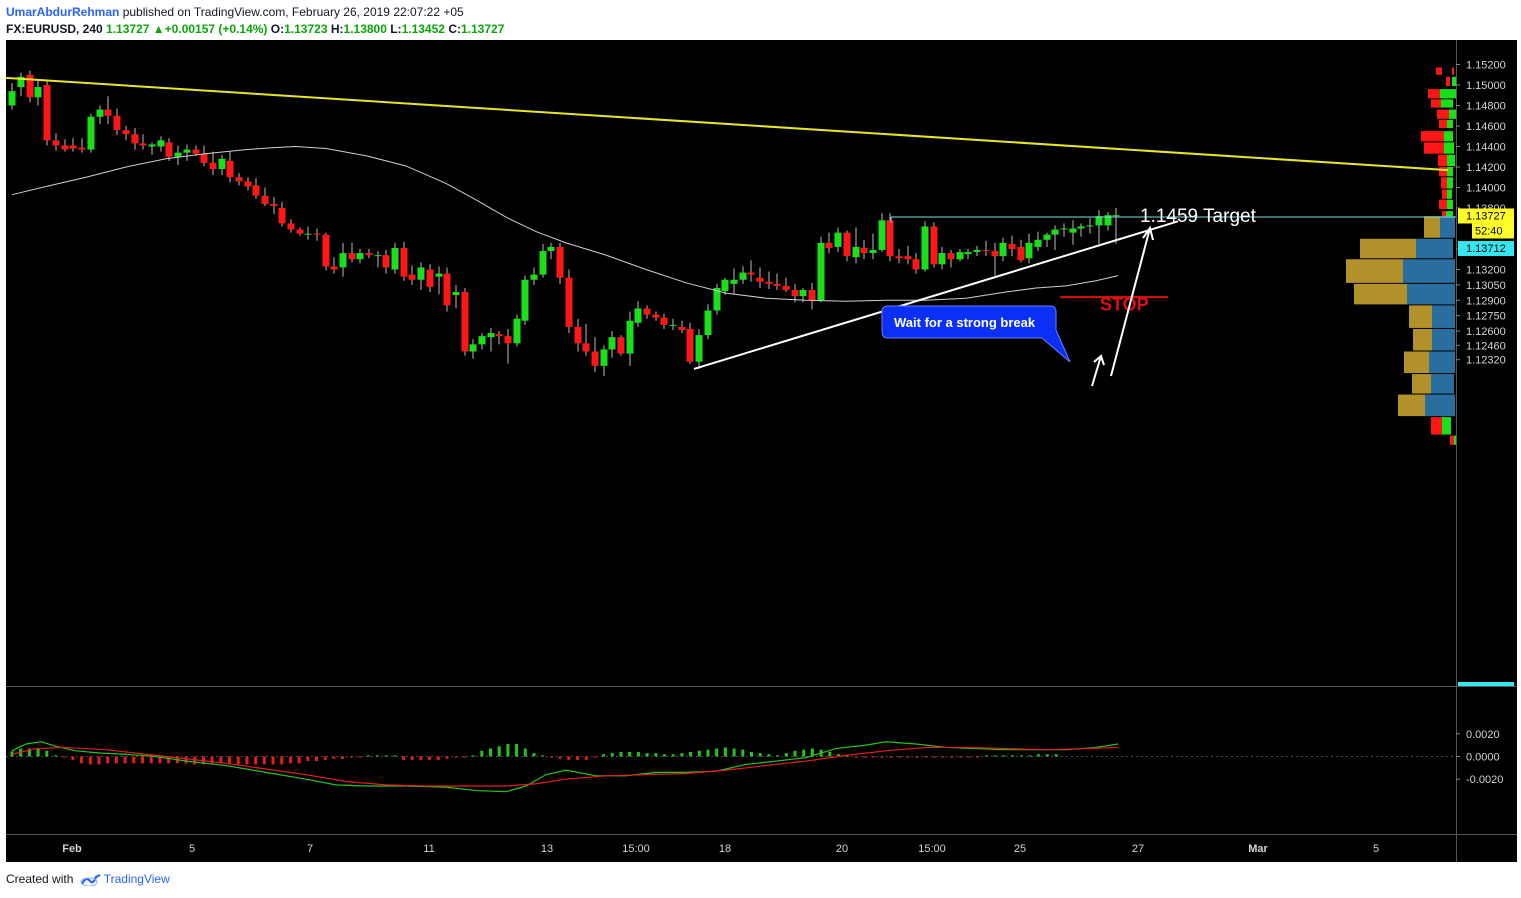 The width and height of the screenshot is (1521, 898). I want to click on price-tick-label: 1.15000, so click(1486, 86).